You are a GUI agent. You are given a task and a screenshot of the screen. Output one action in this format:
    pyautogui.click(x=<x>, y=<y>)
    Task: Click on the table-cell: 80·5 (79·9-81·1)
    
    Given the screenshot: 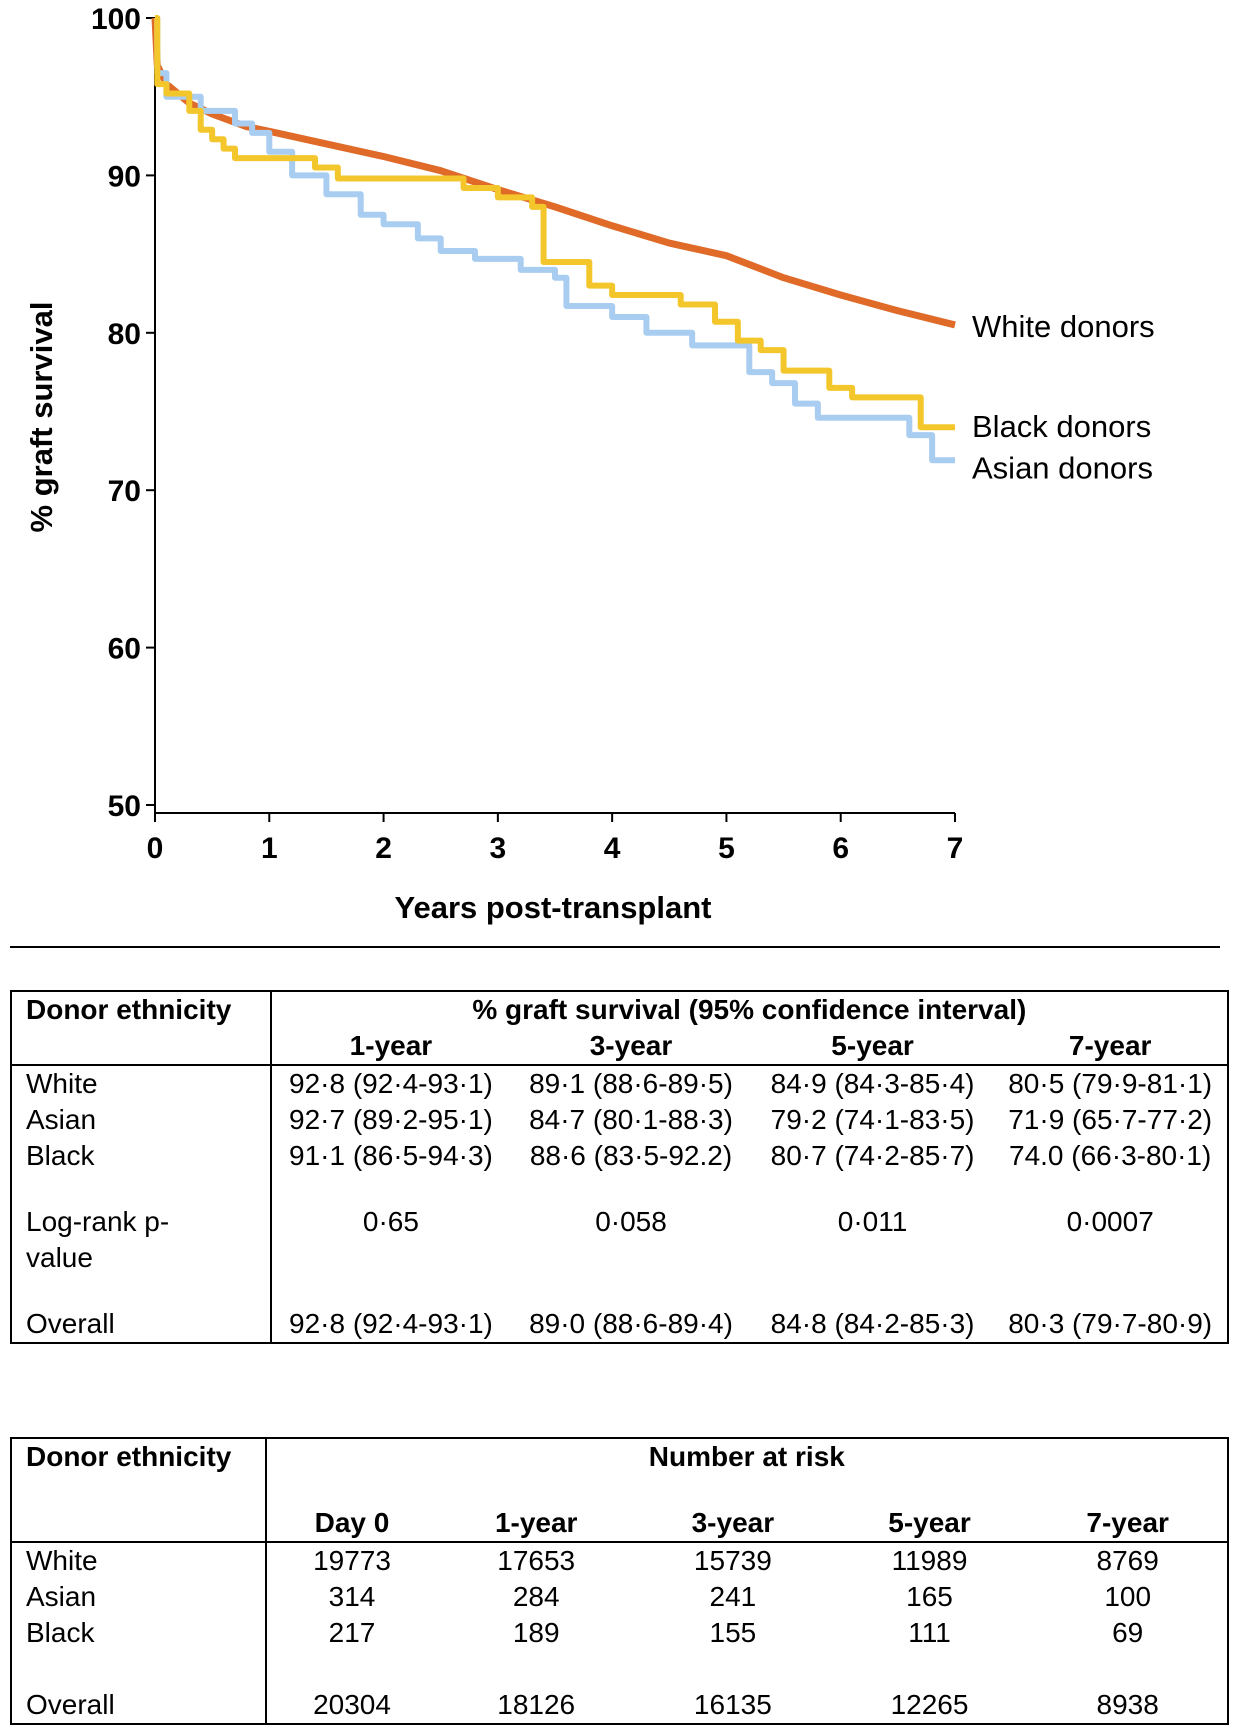 What is the action you would take?
    pyautogui.click(x=1110, y=1083)
    